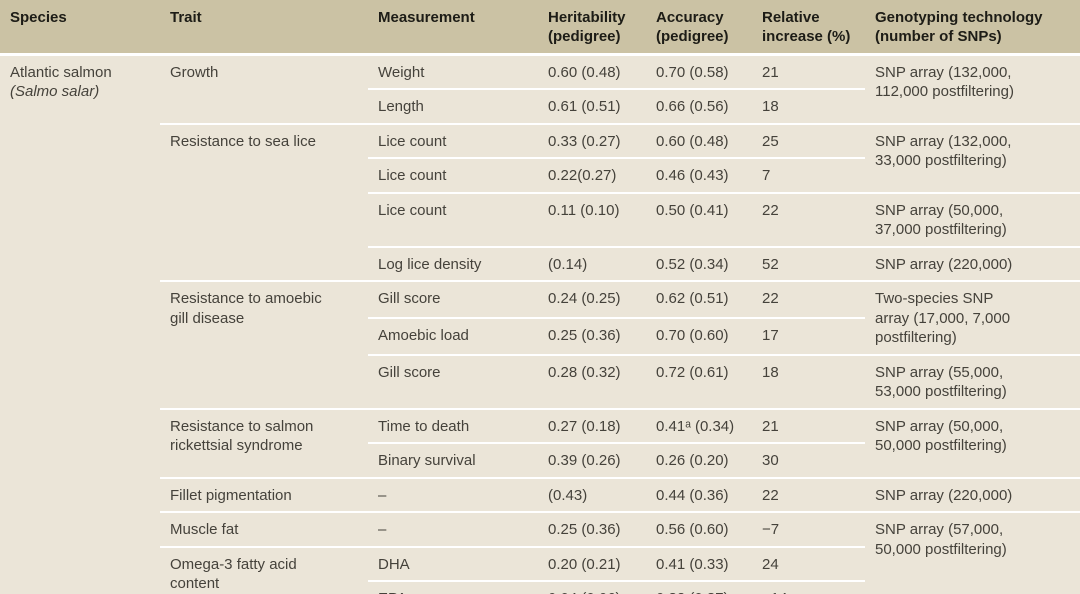 The height and width of the screenshot is (594, 1080). I want to click on cell-accuracy: 0.52 (0.34), so click(699, 263).